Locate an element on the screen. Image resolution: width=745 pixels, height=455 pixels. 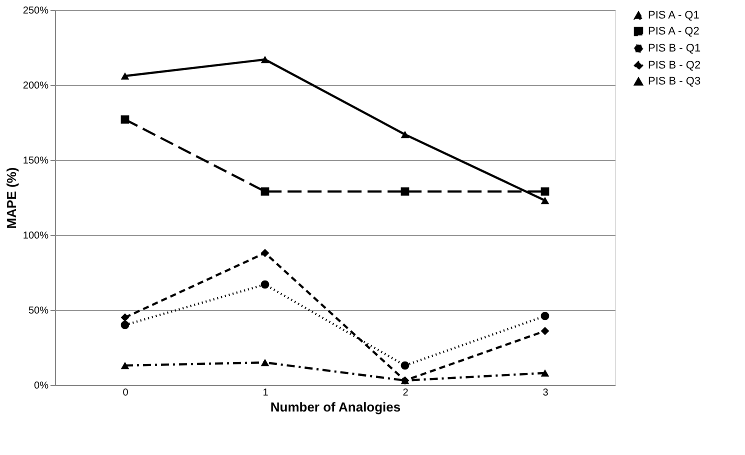
y-tick-label: 100% is located at coordinates (35, 236).